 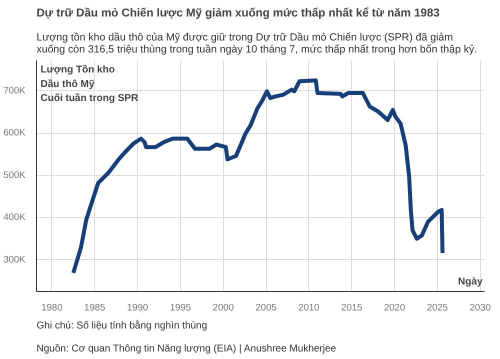 I want to click on y-tick-label: 300K, so click(x=14, y=260).